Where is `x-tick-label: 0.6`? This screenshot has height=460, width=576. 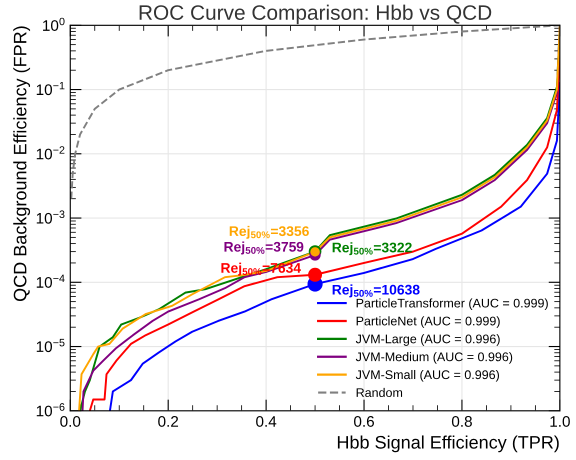
x-tick-label: 0.6 is located at coordinates (364, 421).